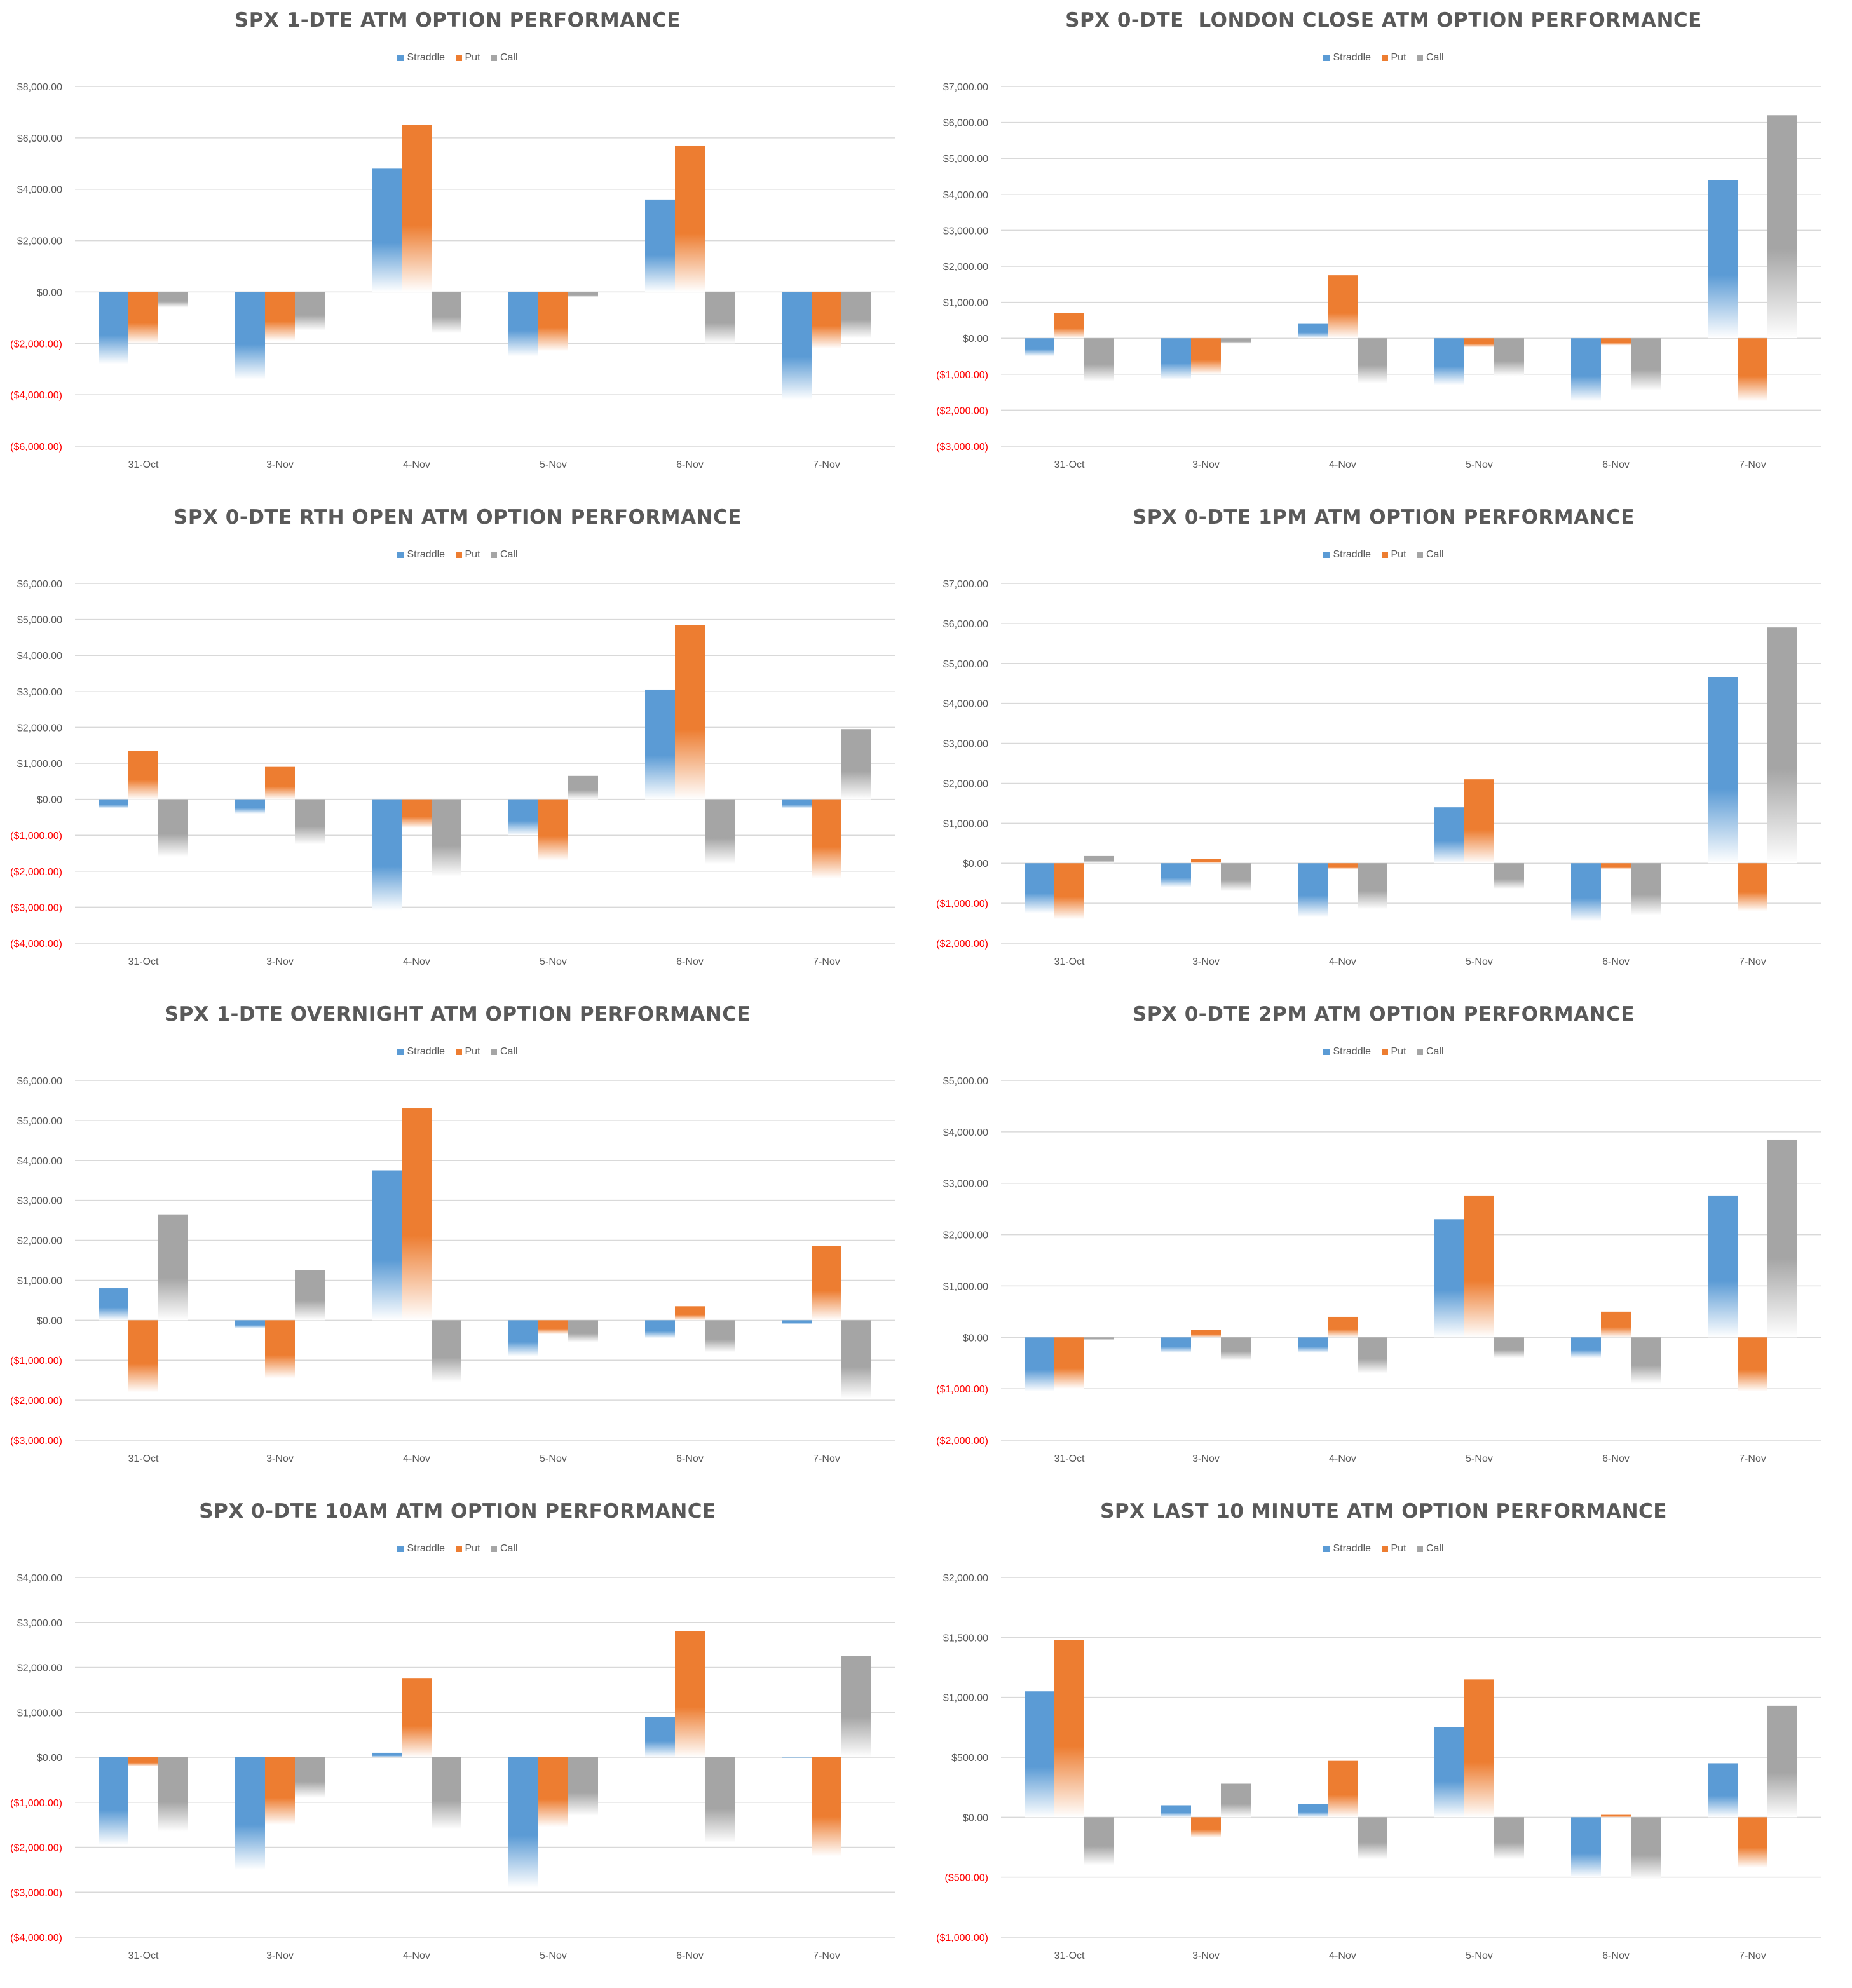  What do you see at coordinates (446, 313) in the screenshot?
I see `bar-call-4-nov` at bounding box center [446, 313].